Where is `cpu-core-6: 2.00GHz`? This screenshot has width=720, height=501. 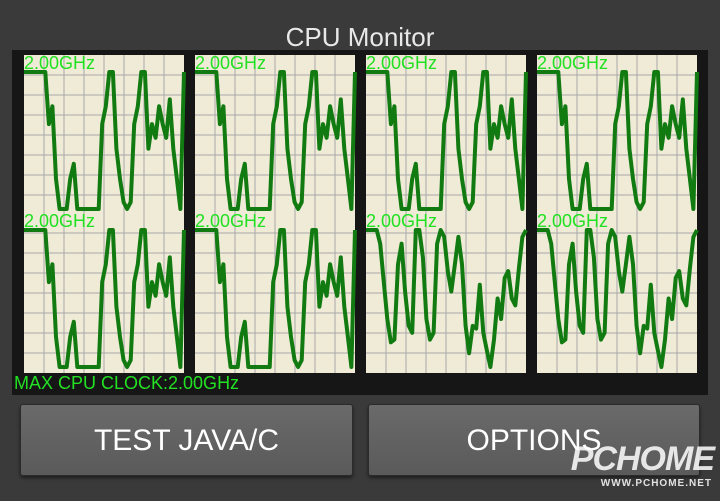 cpu-core-6: 2.00GHz is located at coordinates (447, 292).